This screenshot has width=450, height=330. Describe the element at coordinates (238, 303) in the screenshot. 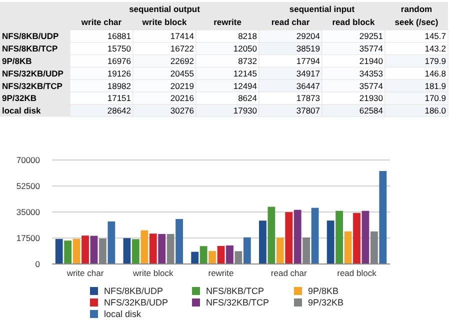

I see `legend-label: NFS/32KB/TCP` at that location.